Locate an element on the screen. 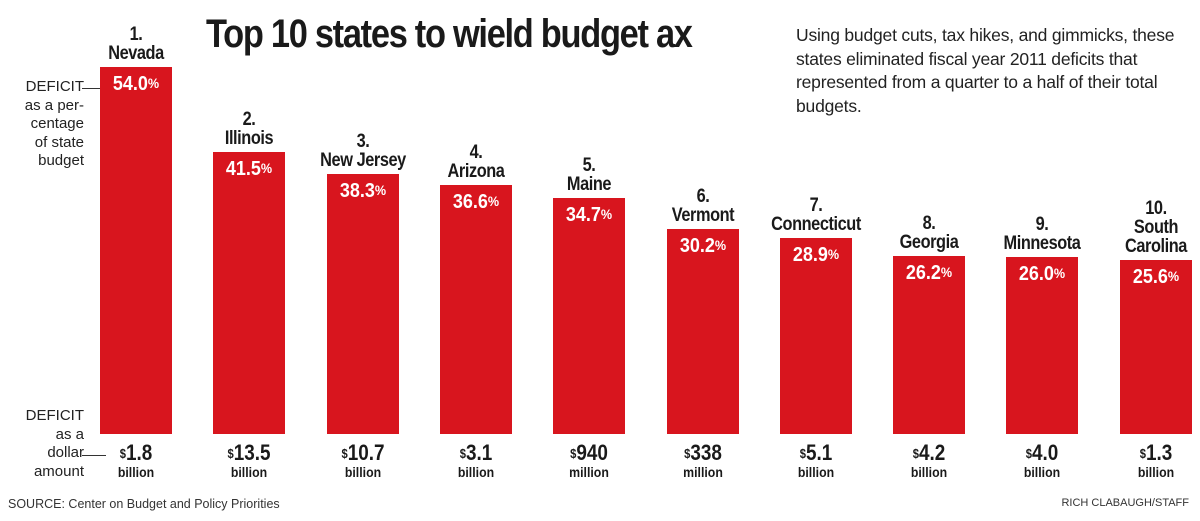 This screenshot has width=1200, height=521. dollar-amount-label: $1.8 is located at coordinates (136, 453).